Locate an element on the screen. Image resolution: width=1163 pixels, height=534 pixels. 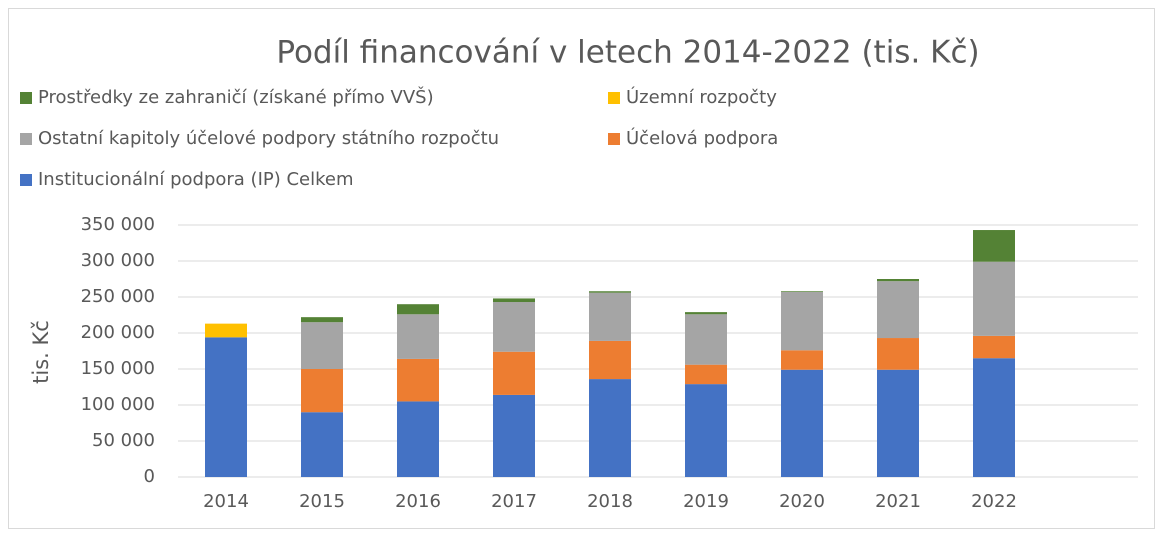
y-tick-label: 350 000 is located at coordinates (118, 224).